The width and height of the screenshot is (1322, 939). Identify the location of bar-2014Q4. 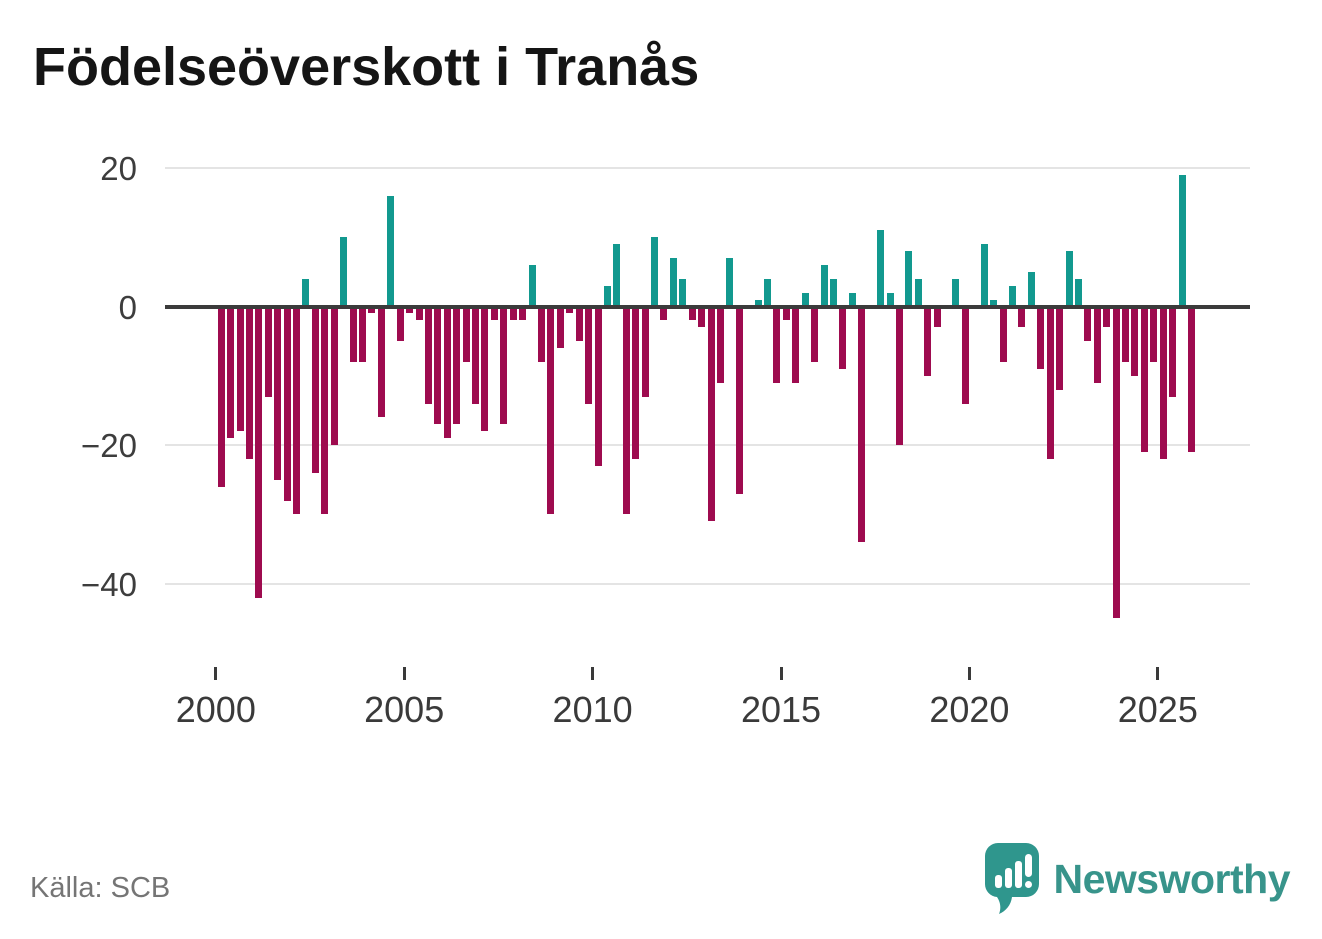
(777, 344).